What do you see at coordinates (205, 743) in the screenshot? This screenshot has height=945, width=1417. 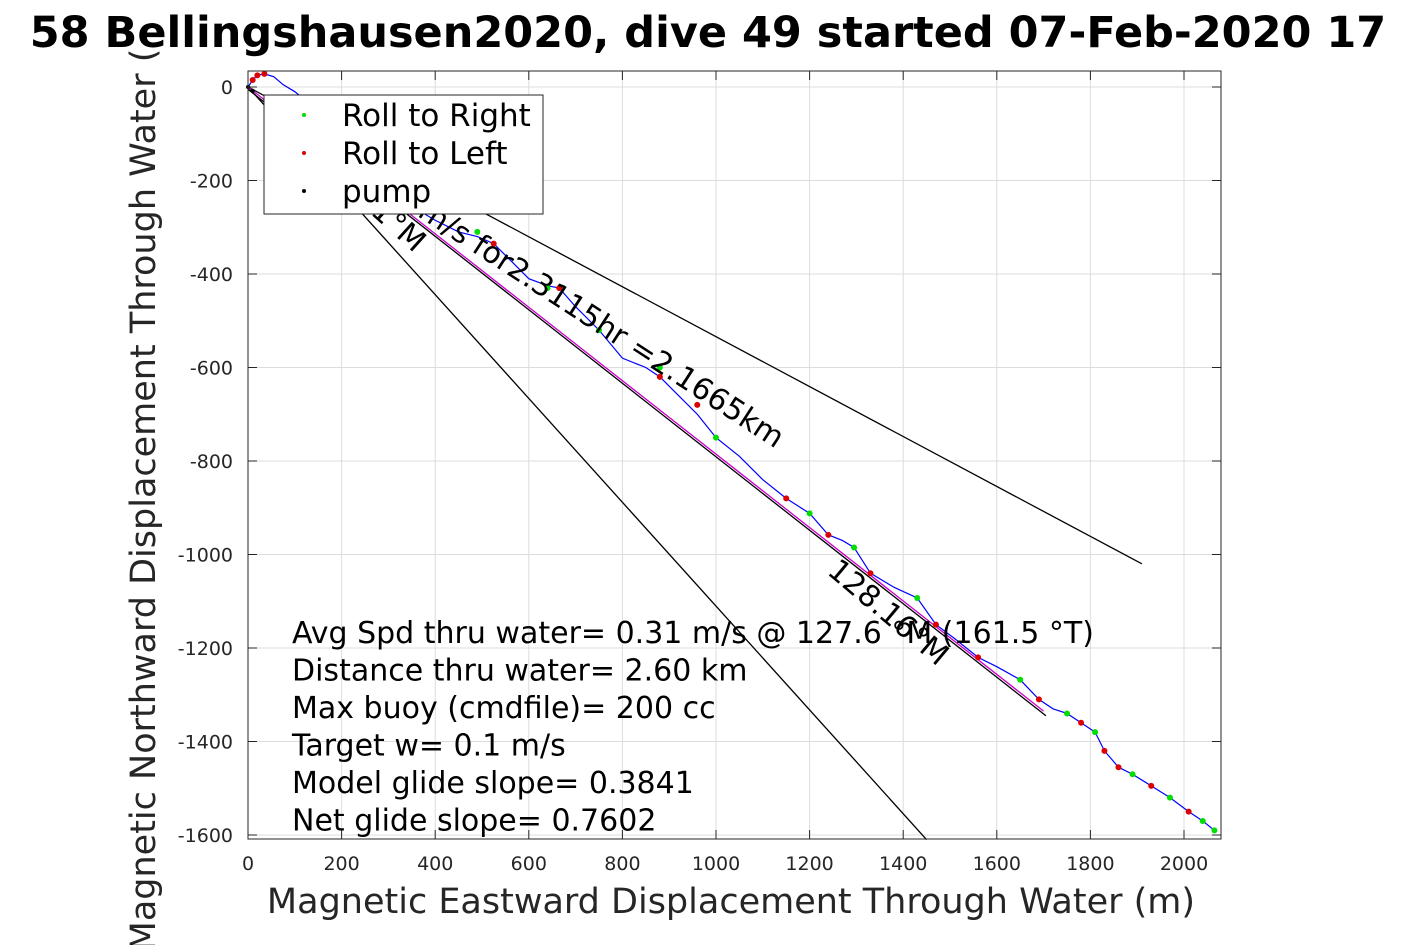 I see `y-tick-label: -1400` at bounding box center [205, 743].